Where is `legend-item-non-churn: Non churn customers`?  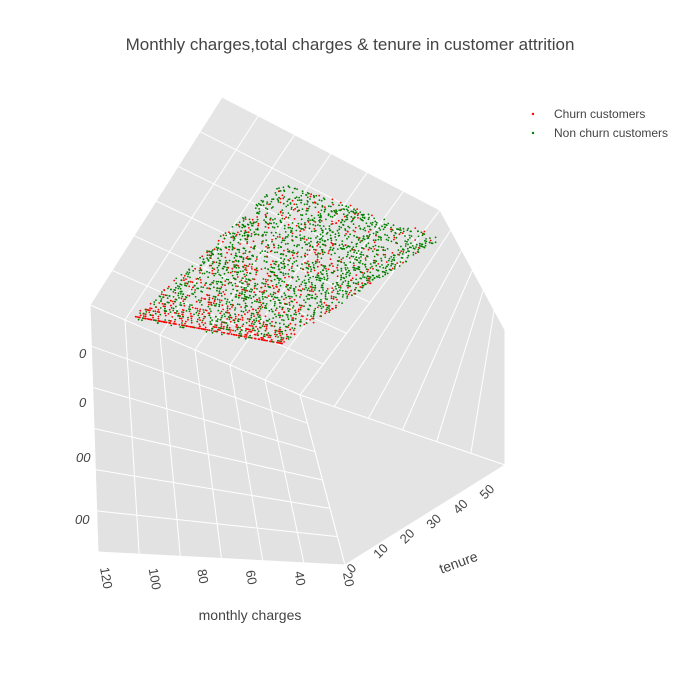 legend-item-non-churn: Non churn customers is located at coordinates (599, 133).